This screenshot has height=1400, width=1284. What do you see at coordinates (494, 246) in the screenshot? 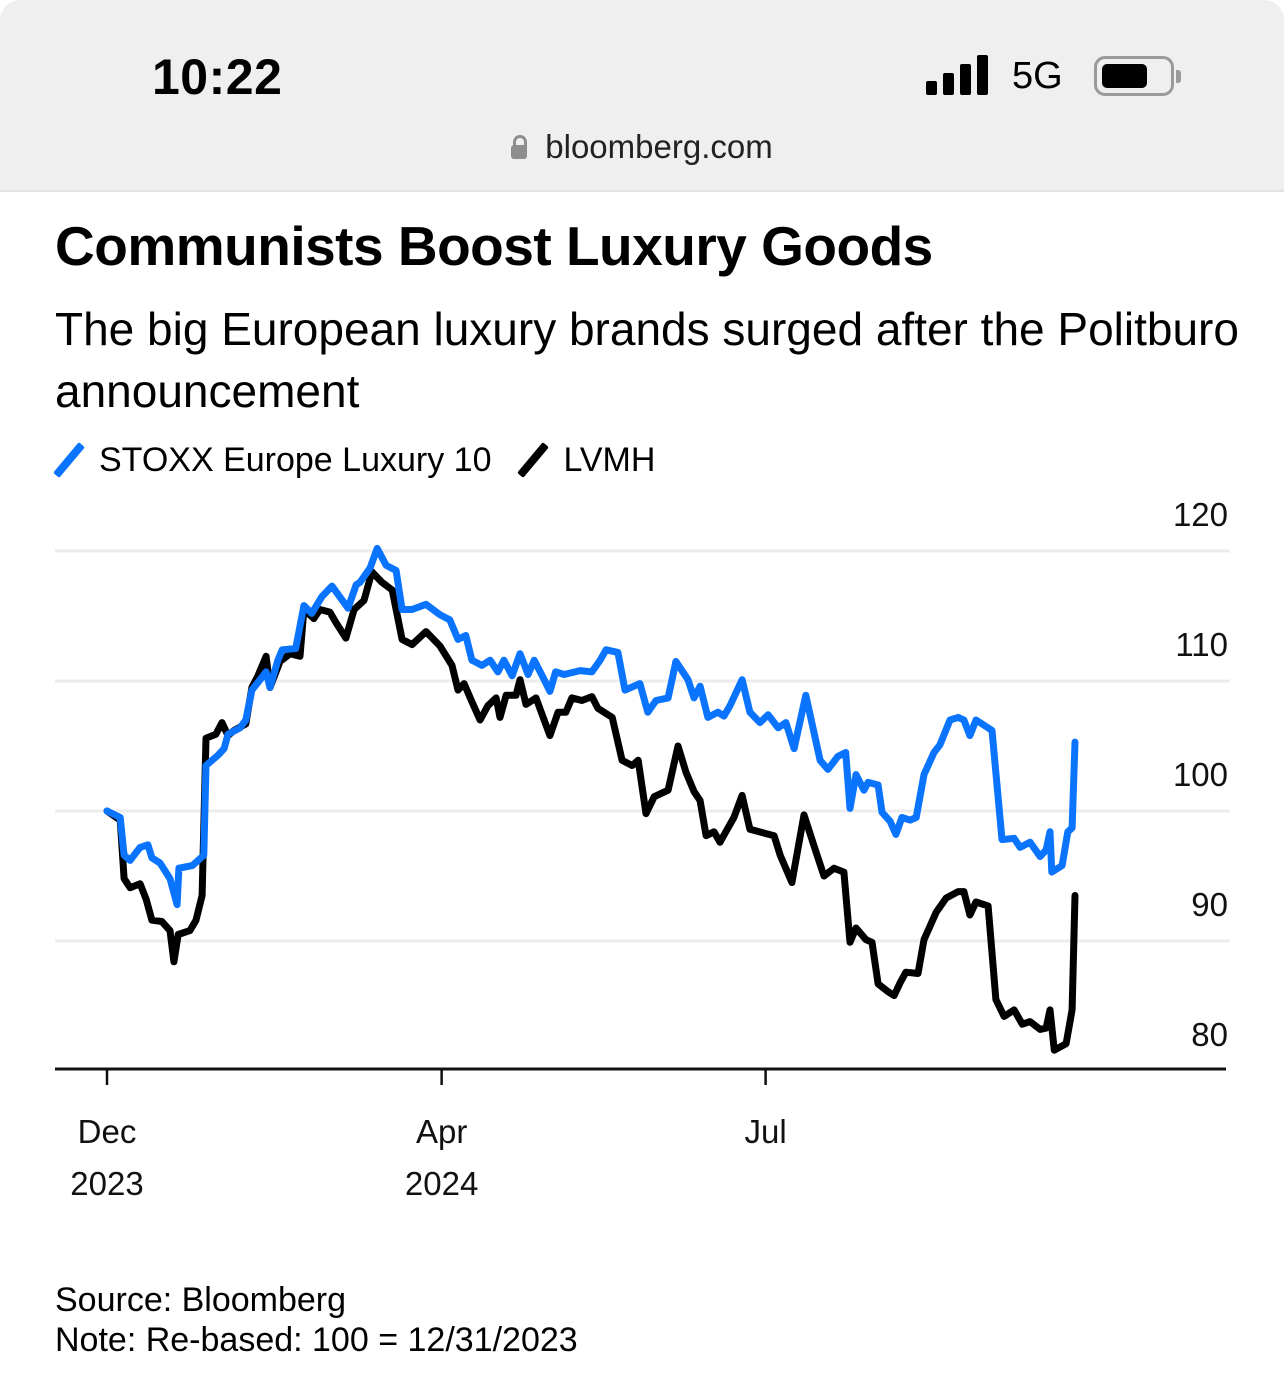
I see `chart-title: Communists Boost Luxury Goods` at bounding box center [494, 246].